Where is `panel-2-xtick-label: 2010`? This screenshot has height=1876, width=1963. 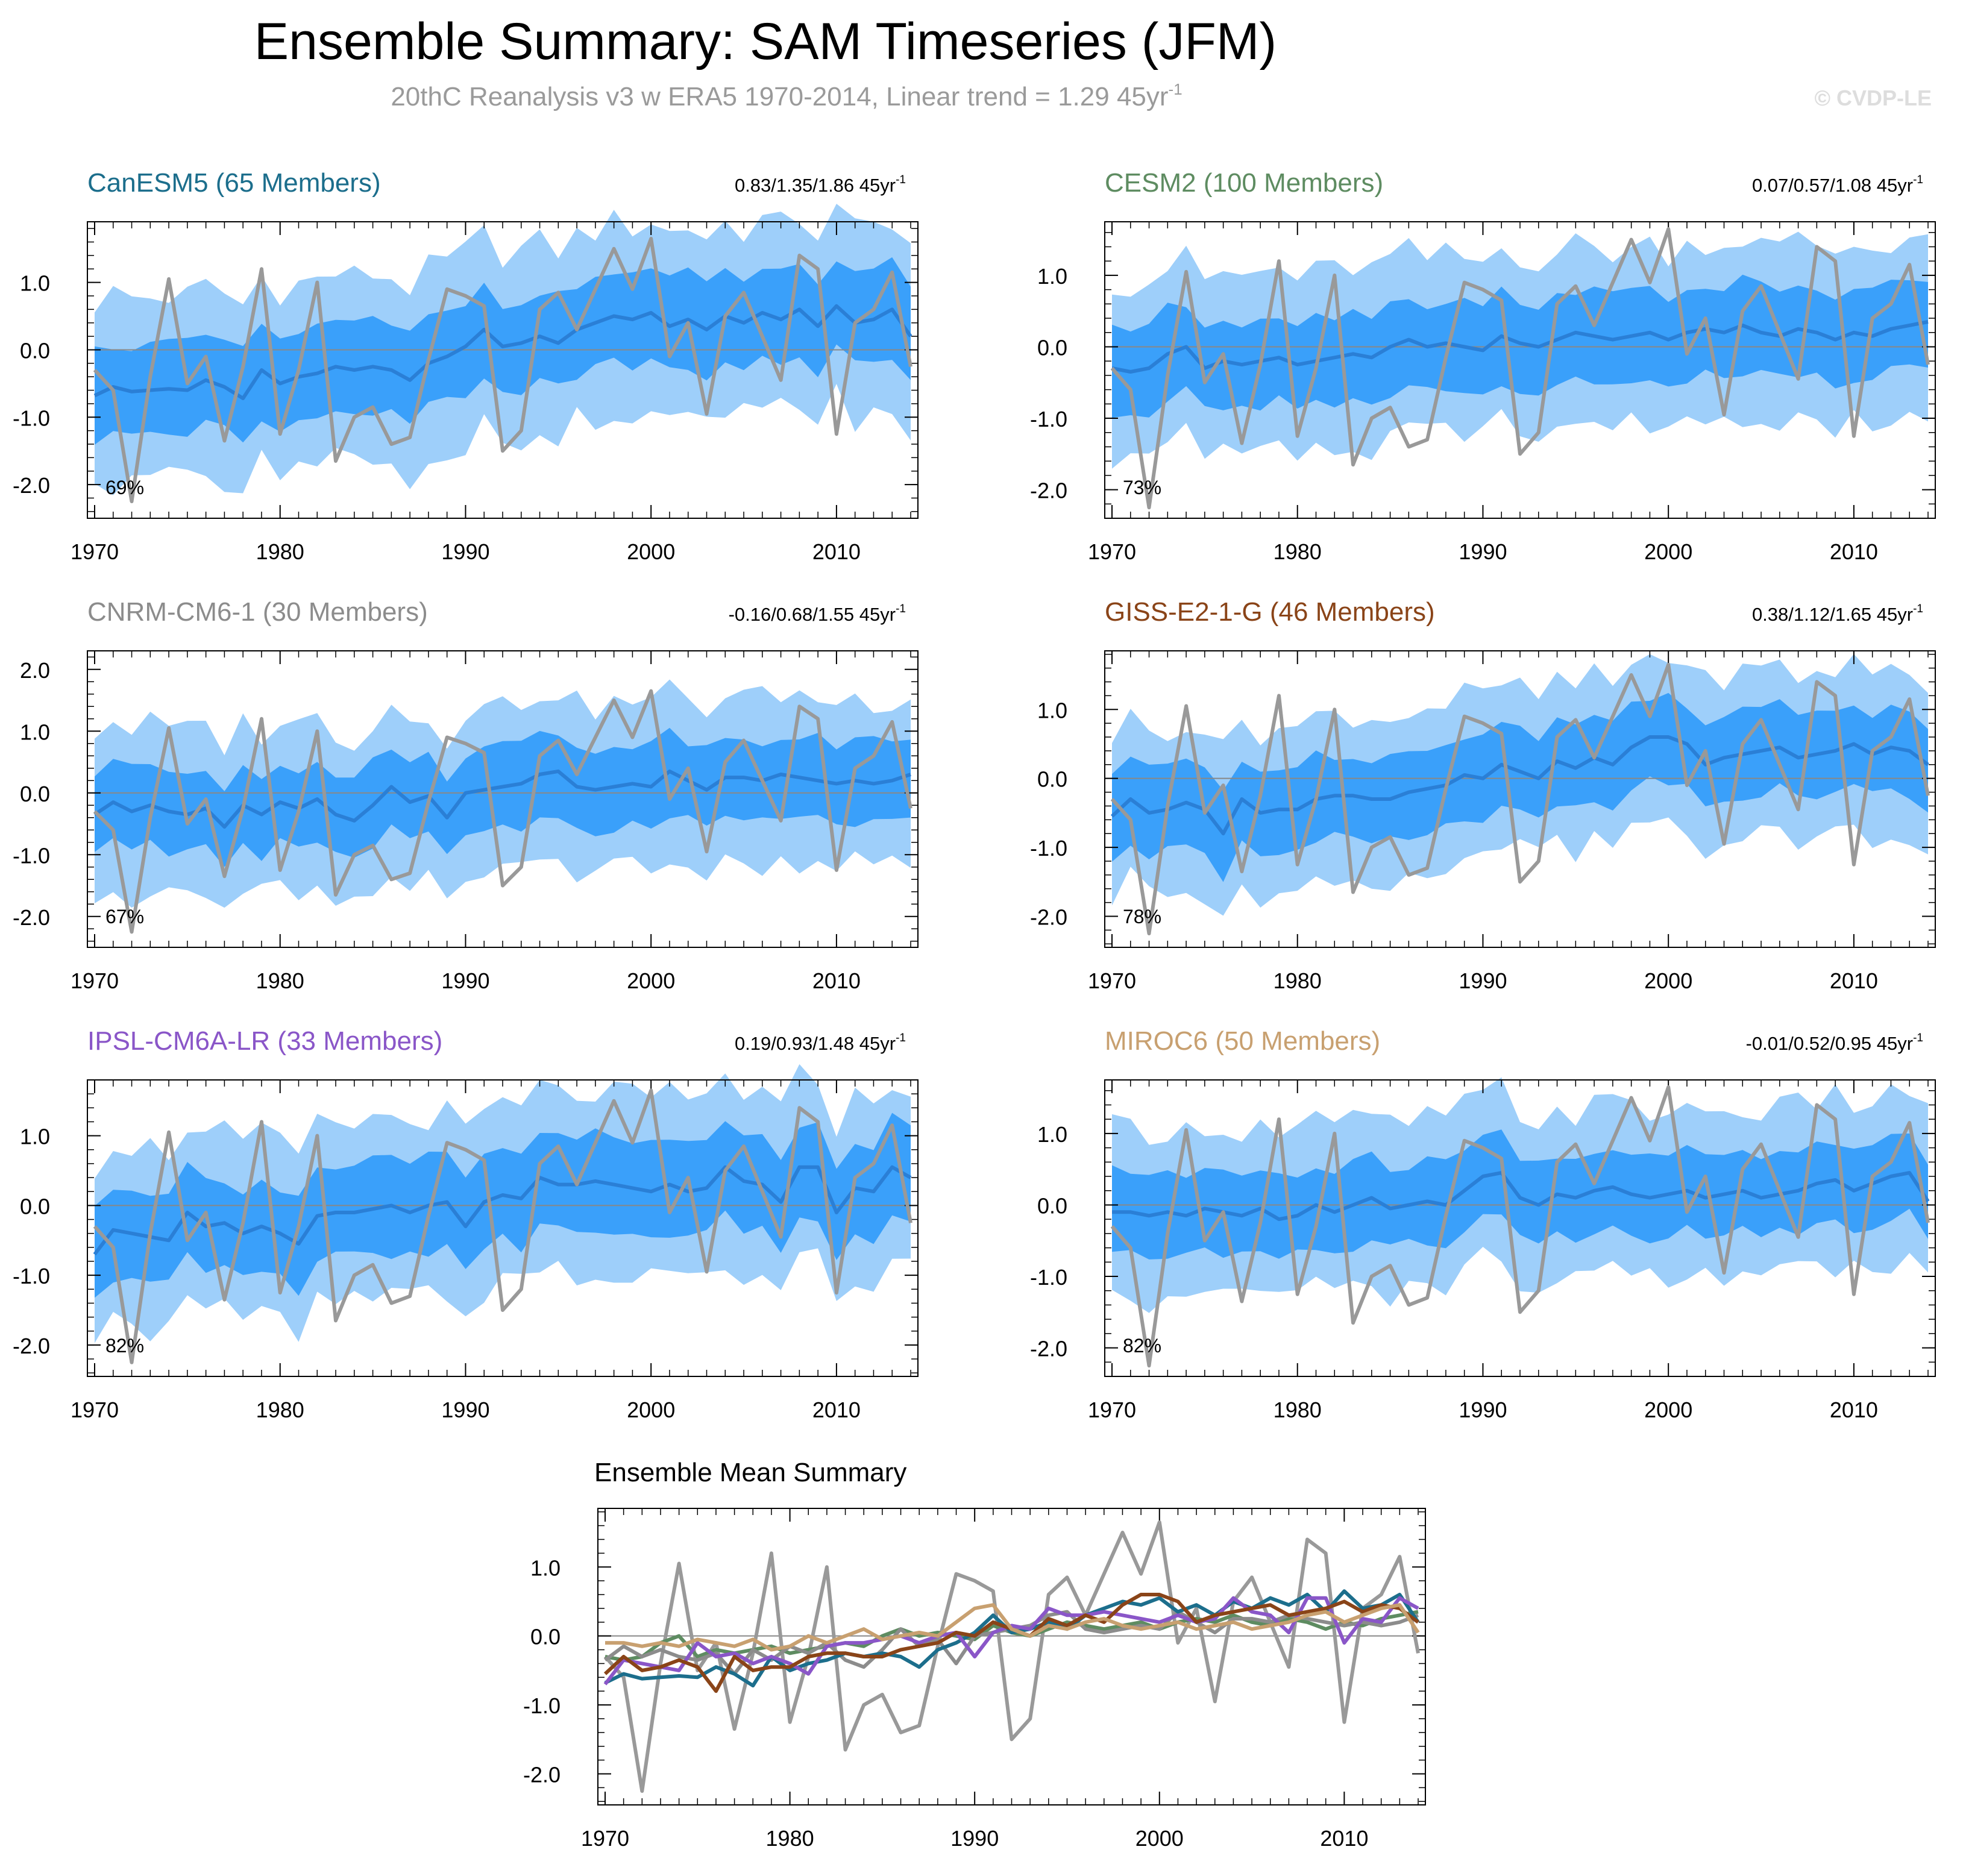
panel-2-xtick-label: 2010 is located at coordinates (836, 980).